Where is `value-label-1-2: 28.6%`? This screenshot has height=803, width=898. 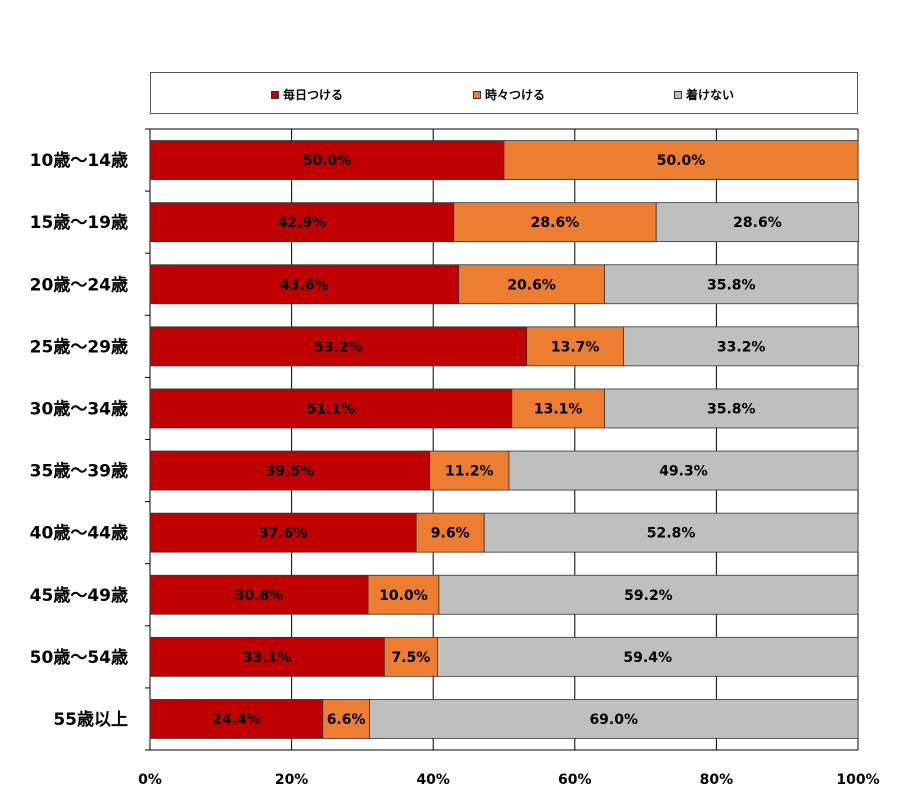 value-label-1-2: 28.6% is located at coordinates (757, 223).